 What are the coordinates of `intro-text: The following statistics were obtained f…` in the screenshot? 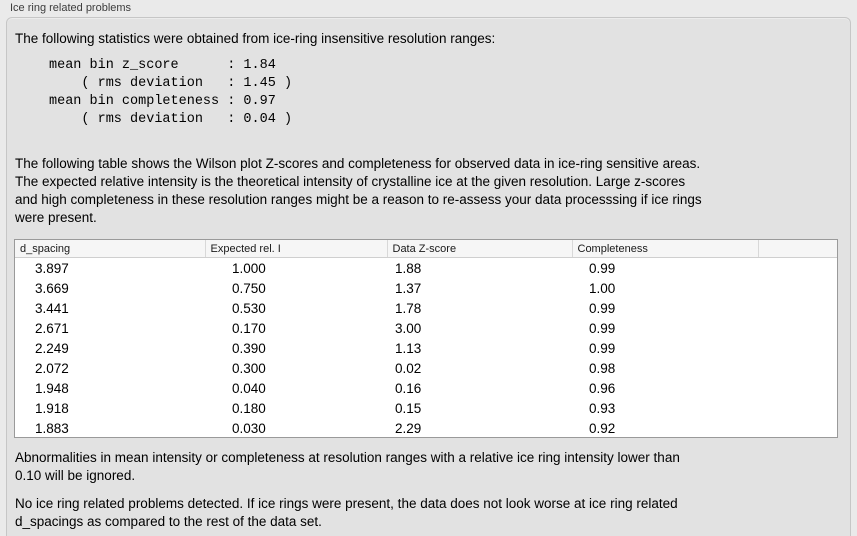 It's located at (255, 38).